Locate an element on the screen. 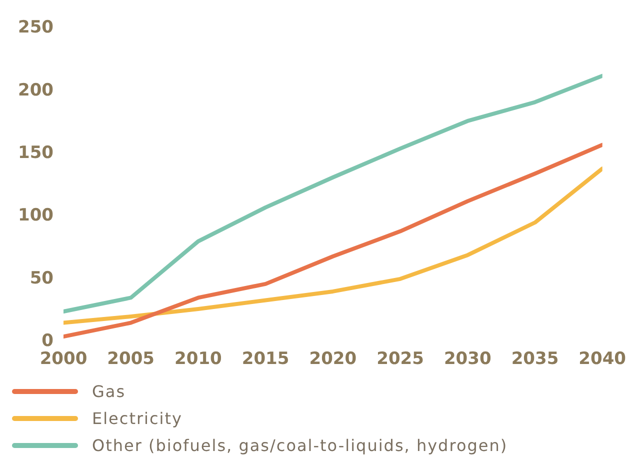  legend-label: Gas is located at coordinates (109, 391).